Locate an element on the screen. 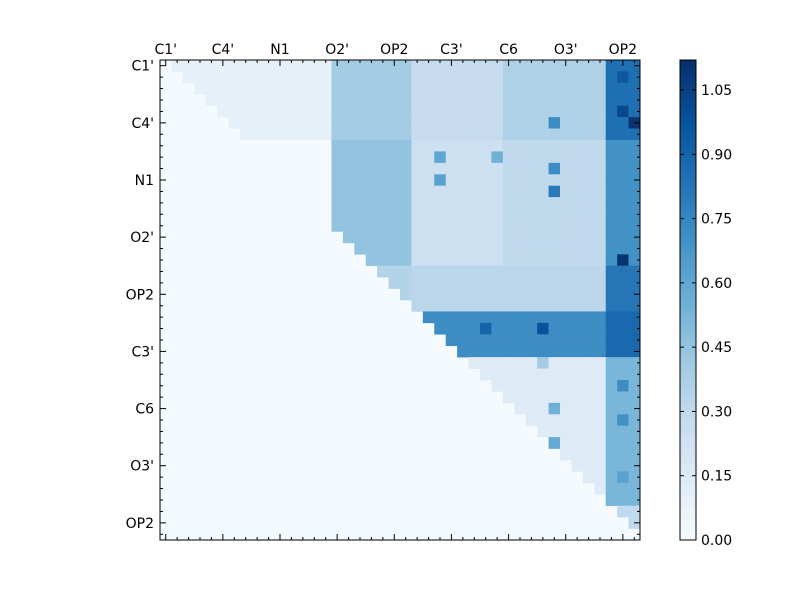  colorbar-tick-label: 0.00 is located at coordinates (716, 541).